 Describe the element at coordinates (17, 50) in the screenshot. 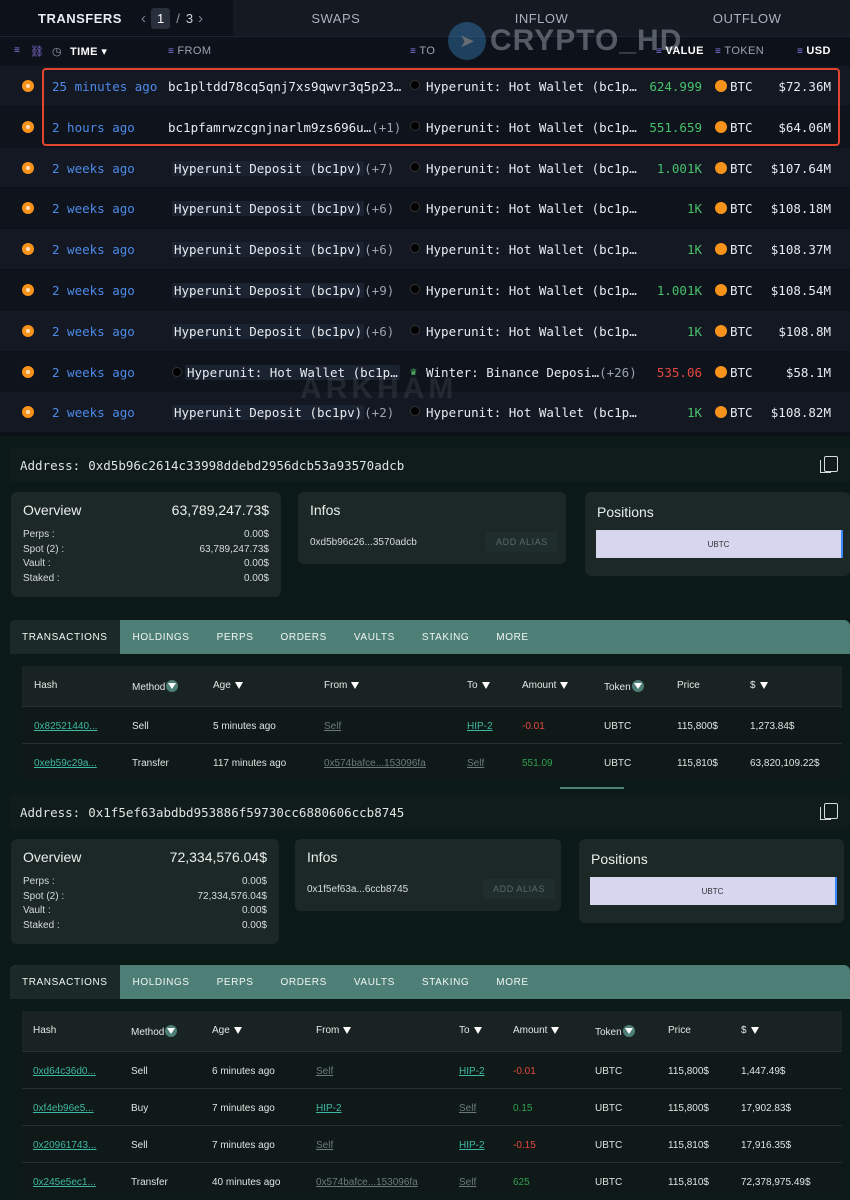

I see `filter-icon: ≡` at that location.